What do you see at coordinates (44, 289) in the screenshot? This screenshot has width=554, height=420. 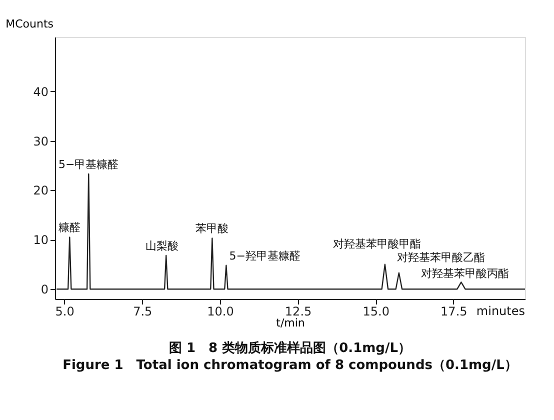 I see `y-tick-label: 0` at bounding box center [44, 289].